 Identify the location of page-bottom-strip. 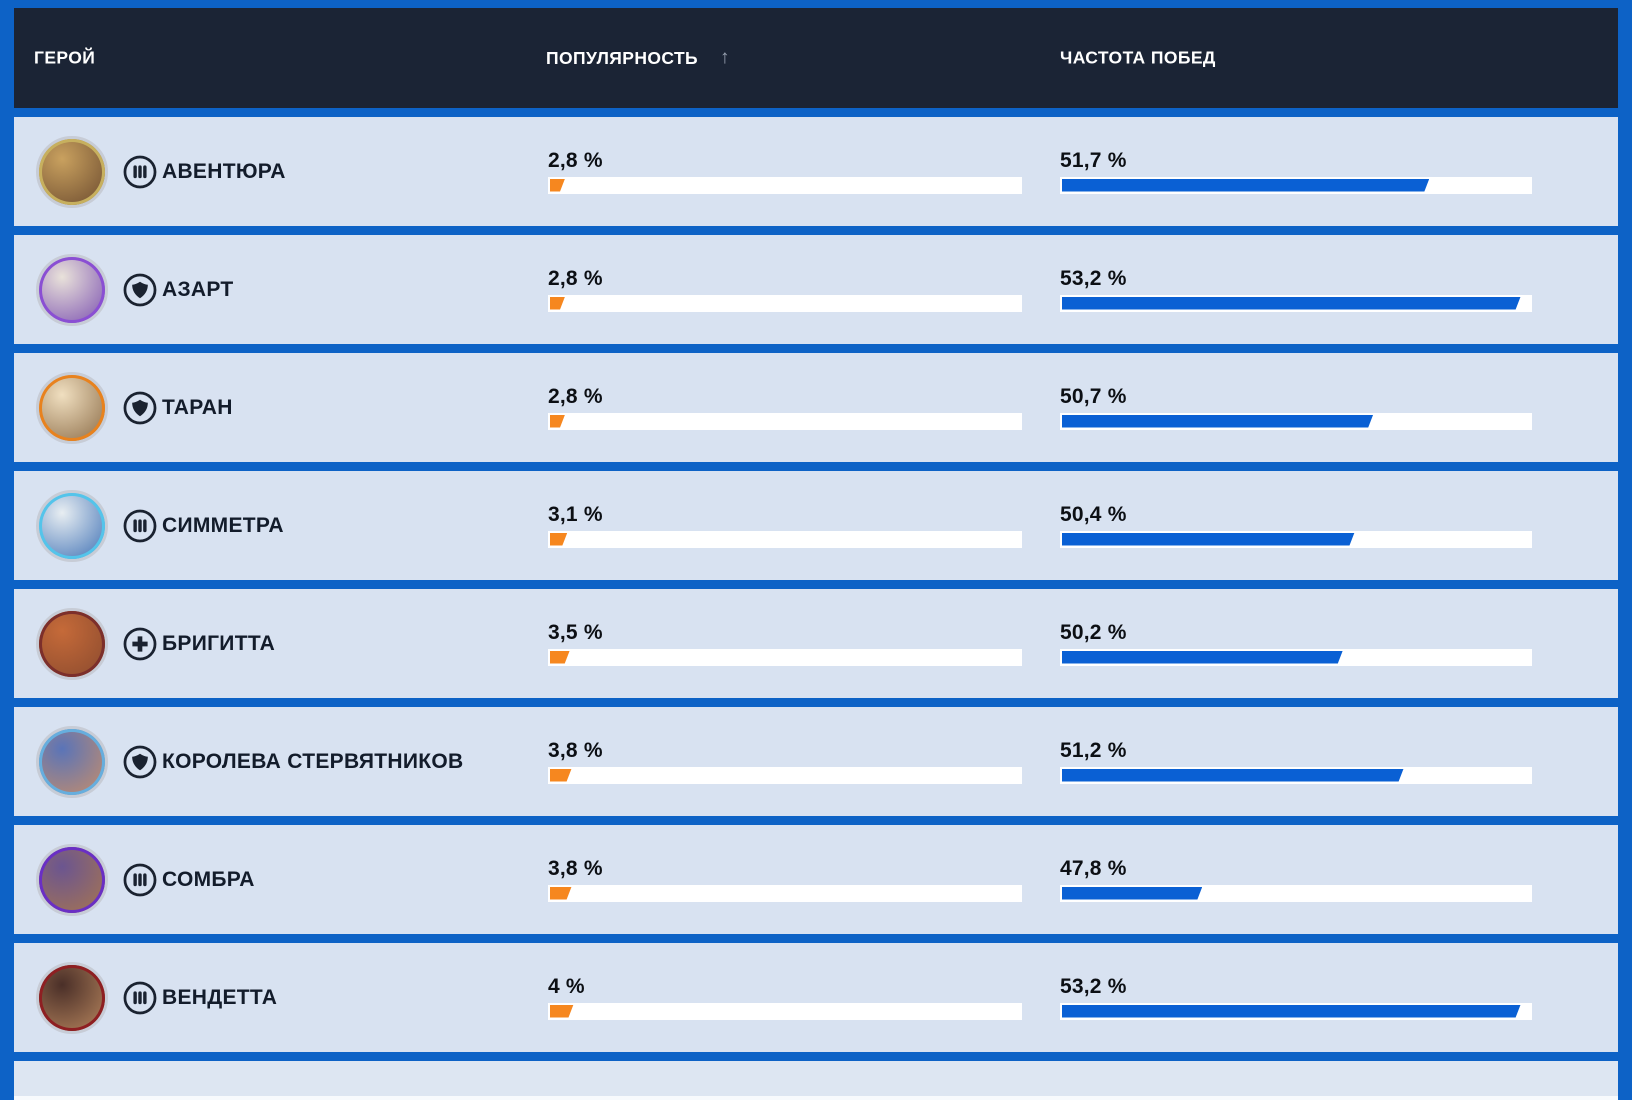
(816, 1098).